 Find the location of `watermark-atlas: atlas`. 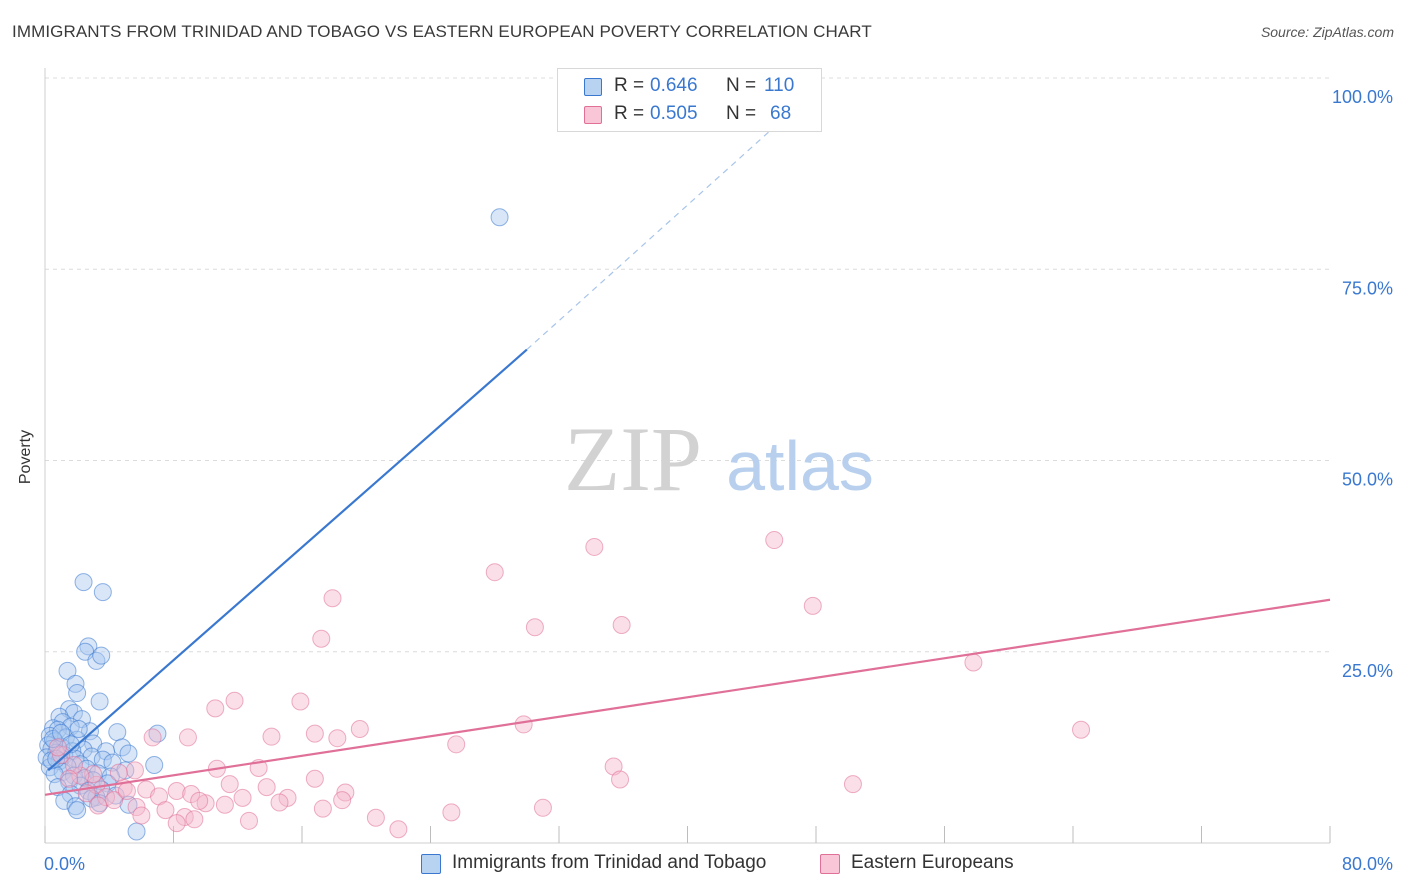

watermark-atlas: atlas is located at coordinates (800, 466).